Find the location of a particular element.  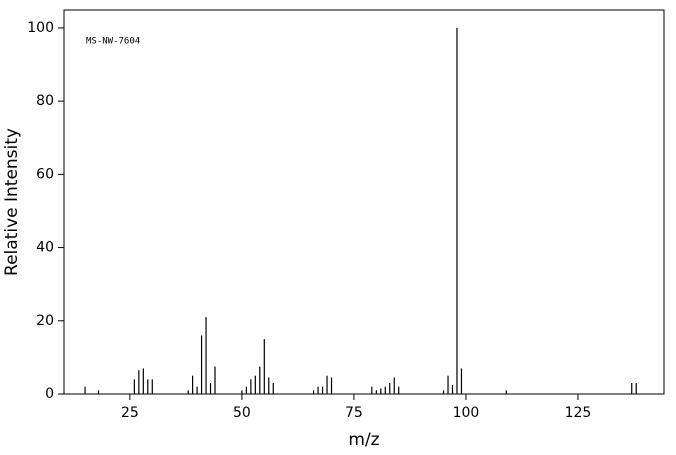

x-axis-title: m/z is located at coordinates (363, 440).